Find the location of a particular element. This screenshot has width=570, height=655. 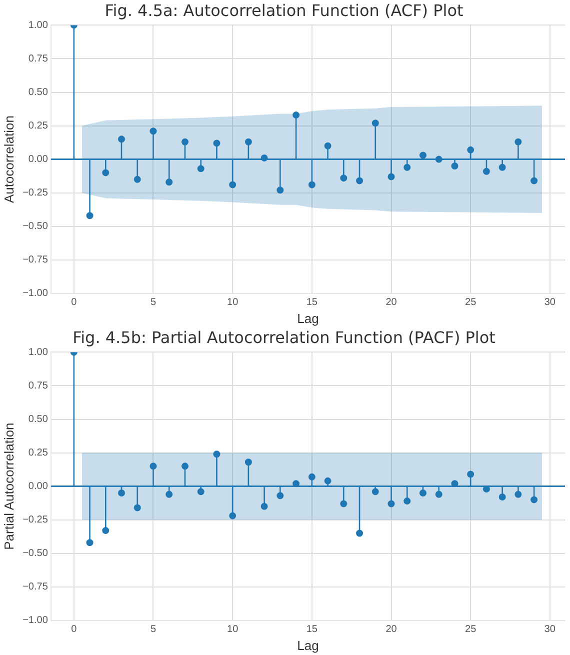

y-axis-title: Autocorrelation is located at coordinates (8, 160).